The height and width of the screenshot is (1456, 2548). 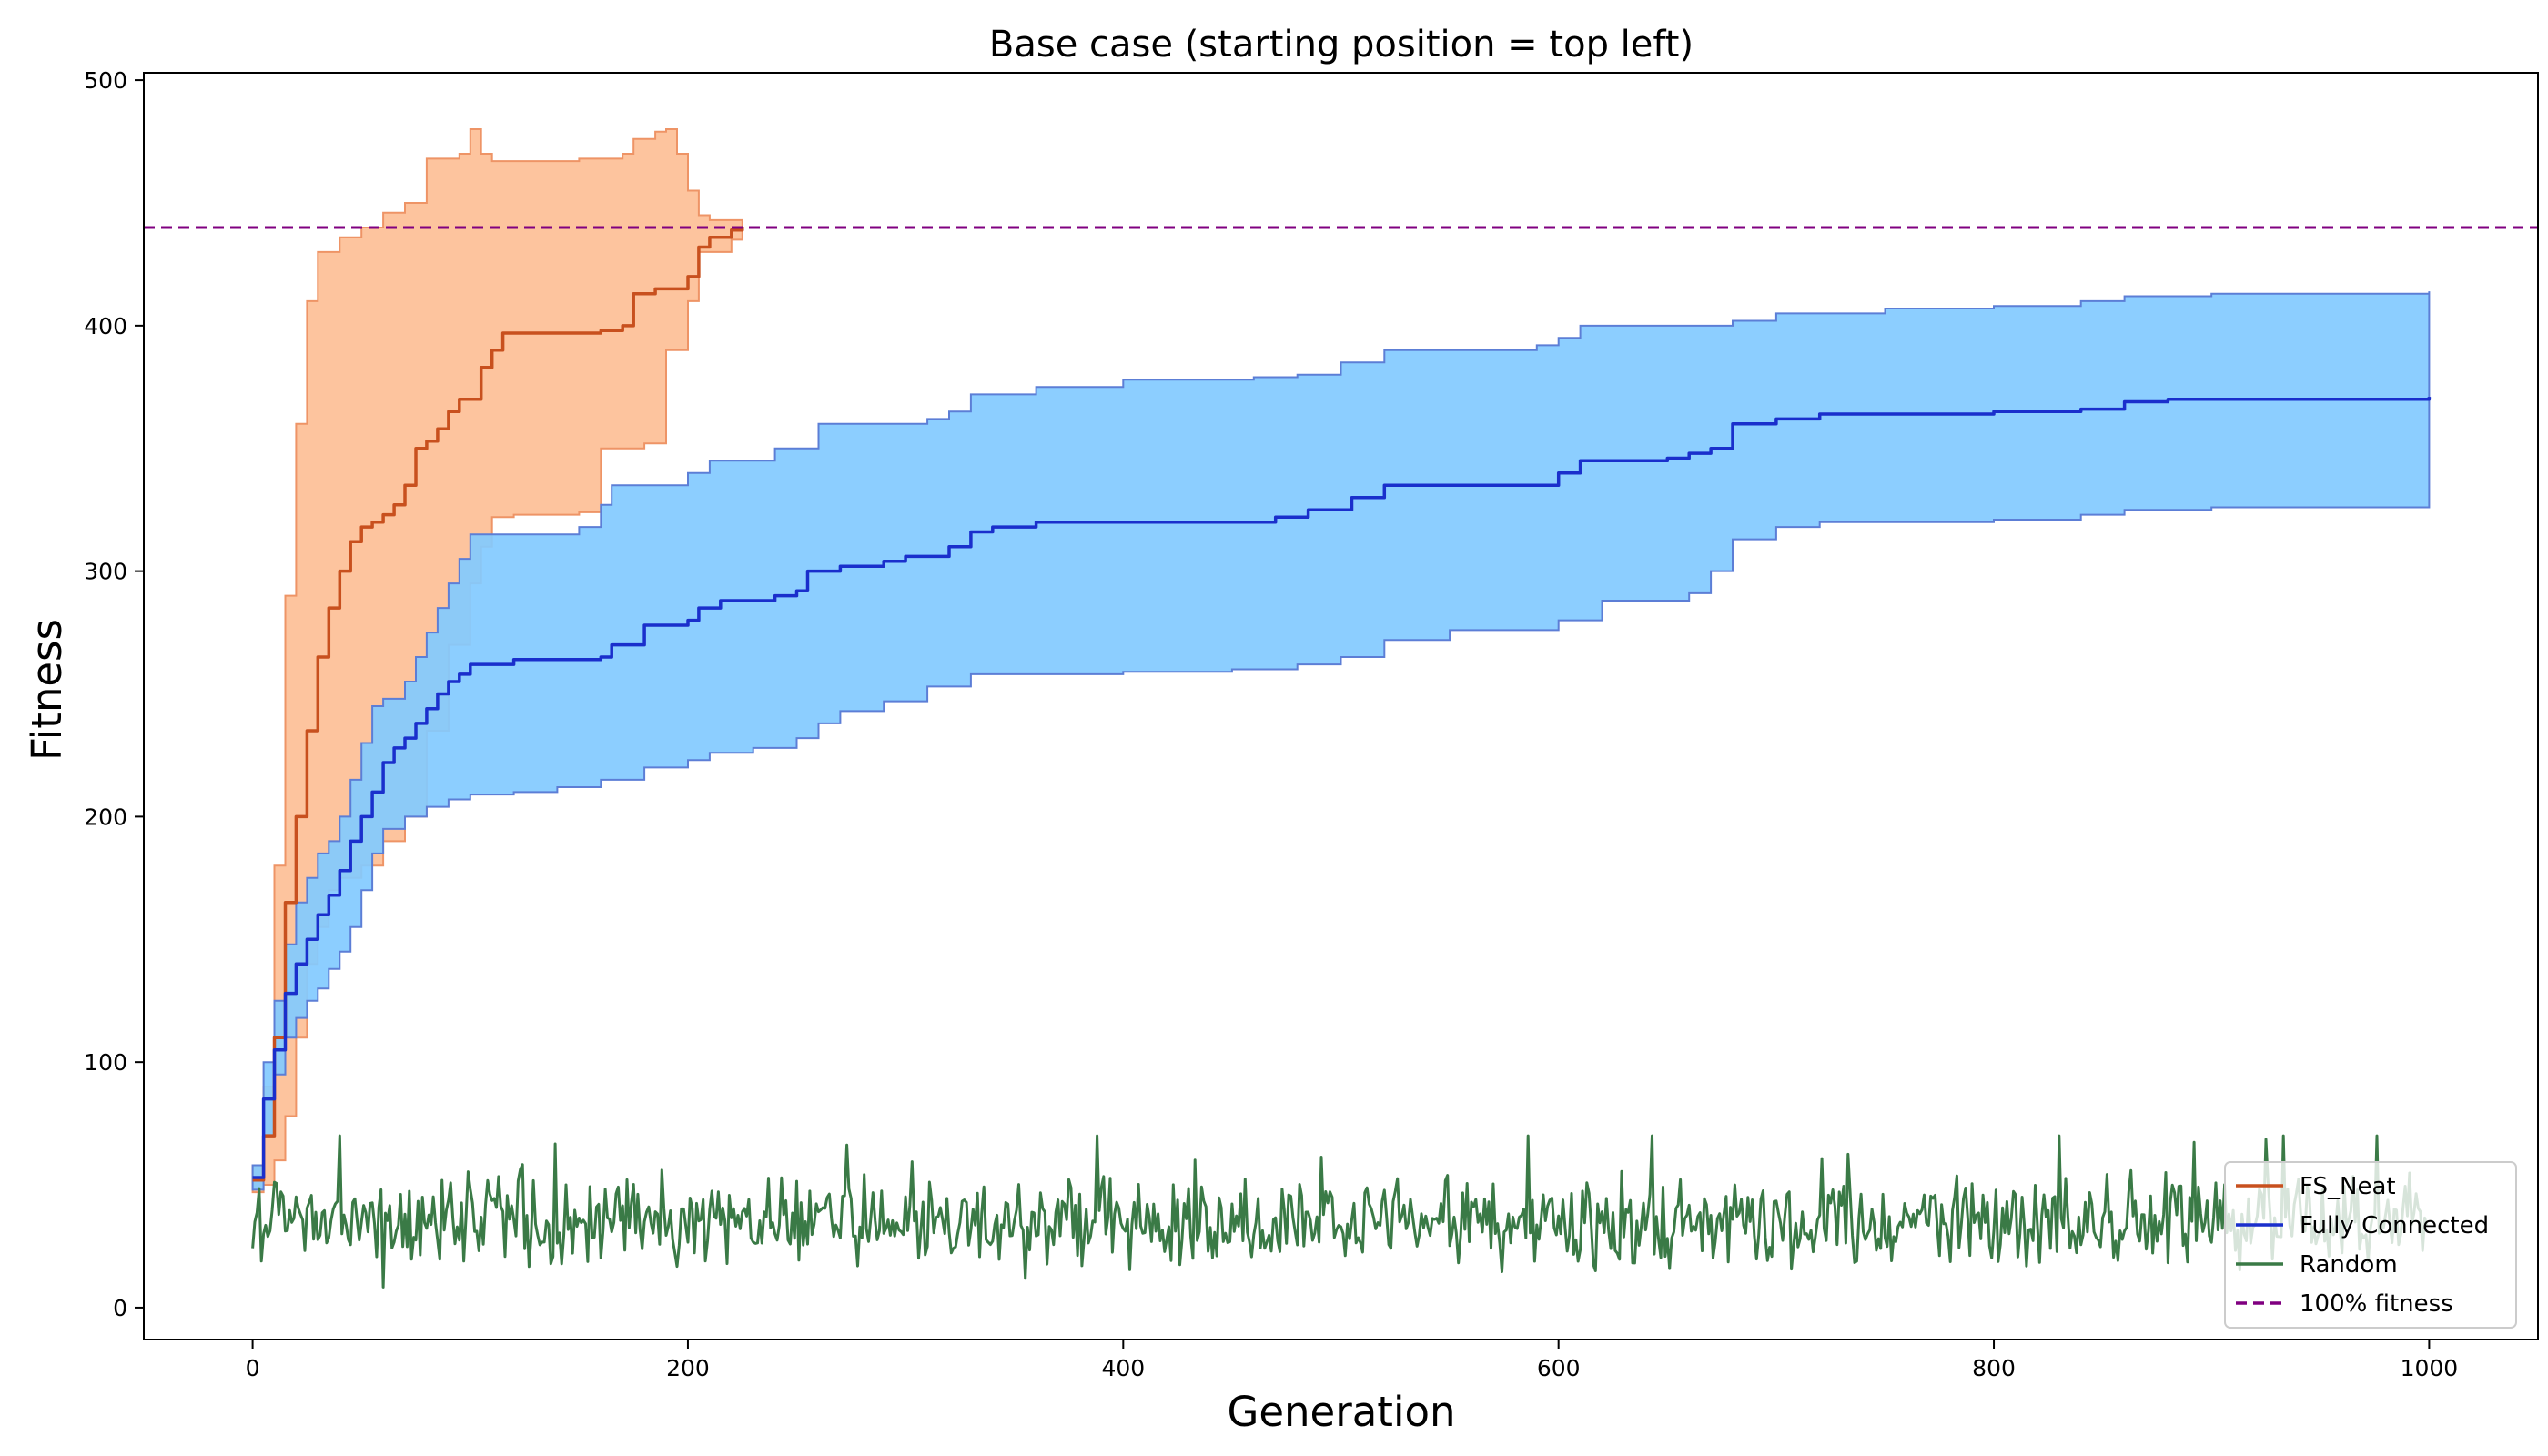 I want to click on x-tick-label: 200, so click(x=688, y=1368).